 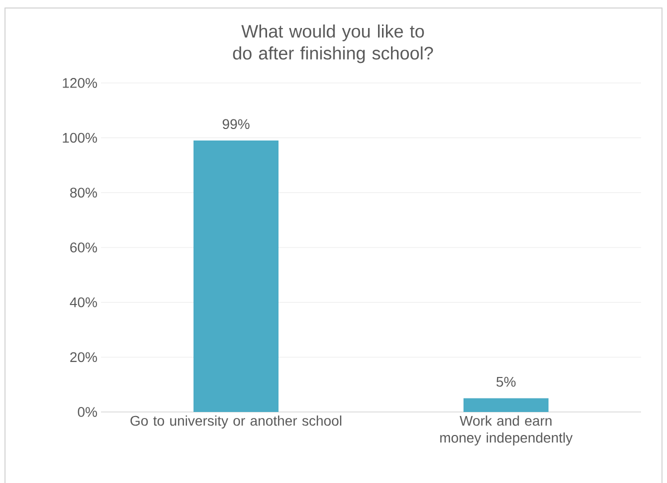 I want to click on chart-title: What would you like to do after finishing school?, so click(x=333, y=44).